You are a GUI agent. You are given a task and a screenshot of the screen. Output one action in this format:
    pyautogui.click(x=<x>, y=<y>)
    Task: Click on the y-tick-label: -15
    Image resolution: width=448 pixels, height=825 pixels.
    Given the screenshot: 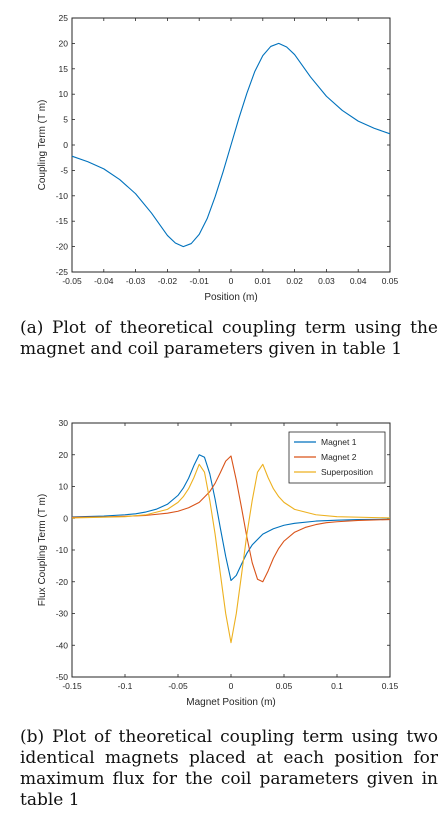 What is the action you would take?
    pyautogui.click(x=62, y=221)
    